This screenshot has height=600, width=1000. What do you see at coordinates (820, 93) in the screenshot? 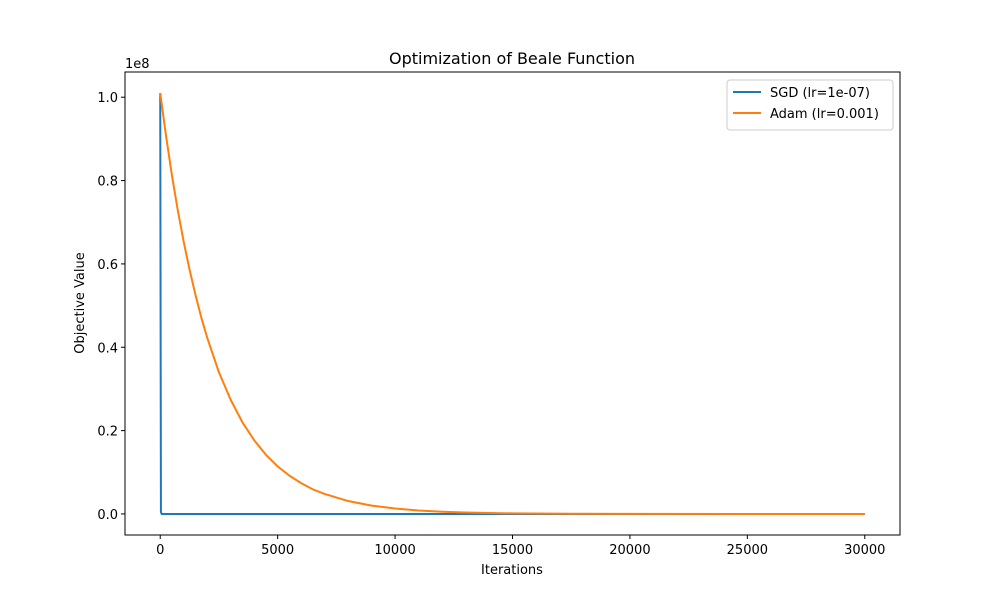
I see `legend-label-0: SGD (lr=1e-07)` at bounding box center [820, 93].